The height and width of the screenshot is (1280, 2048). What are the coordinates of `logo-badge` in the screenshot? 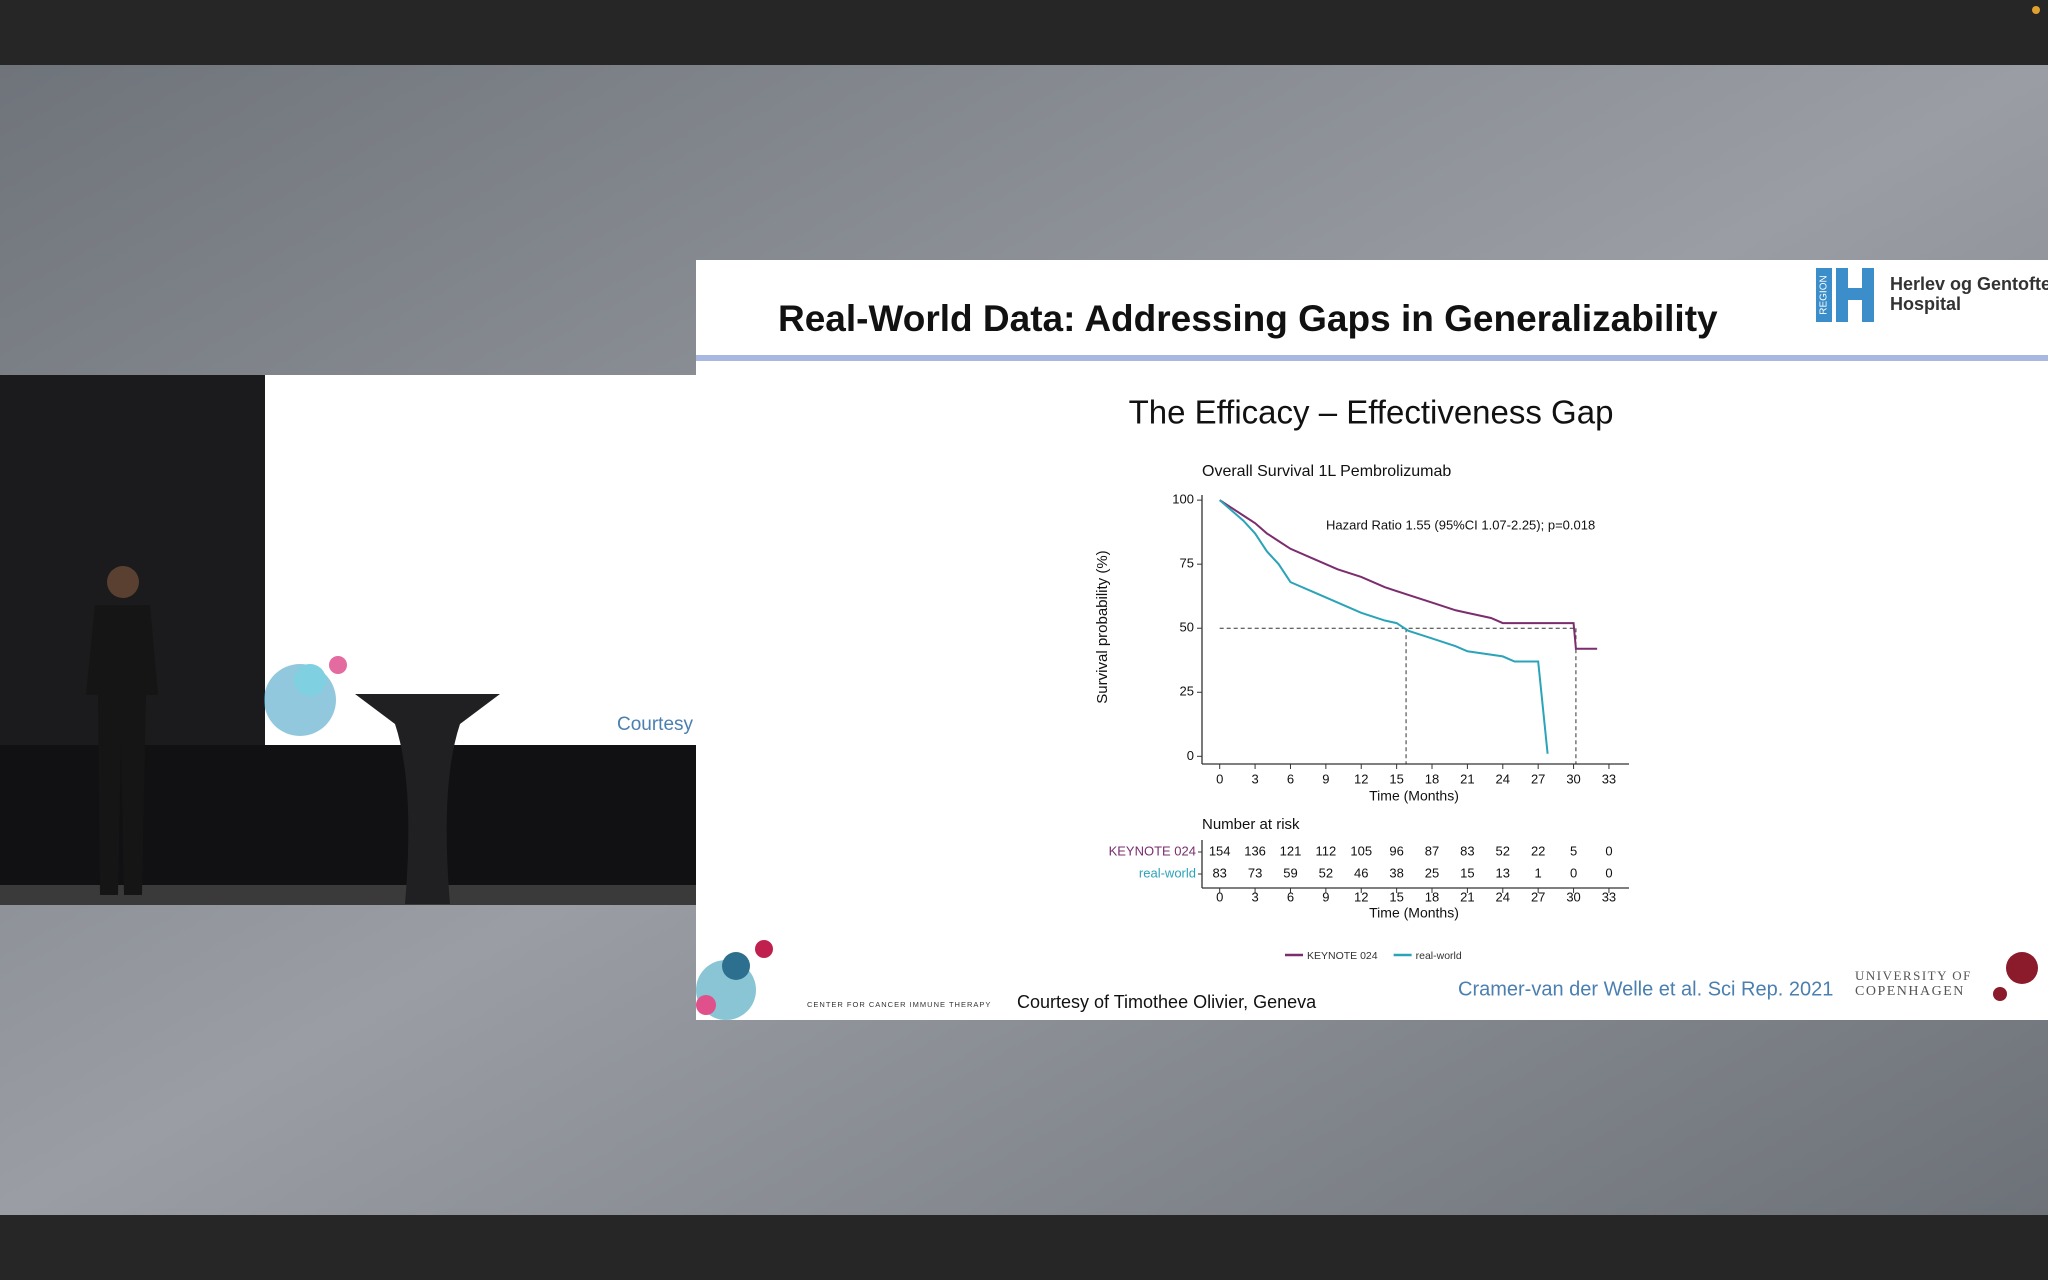 It's located at (1824, 295).